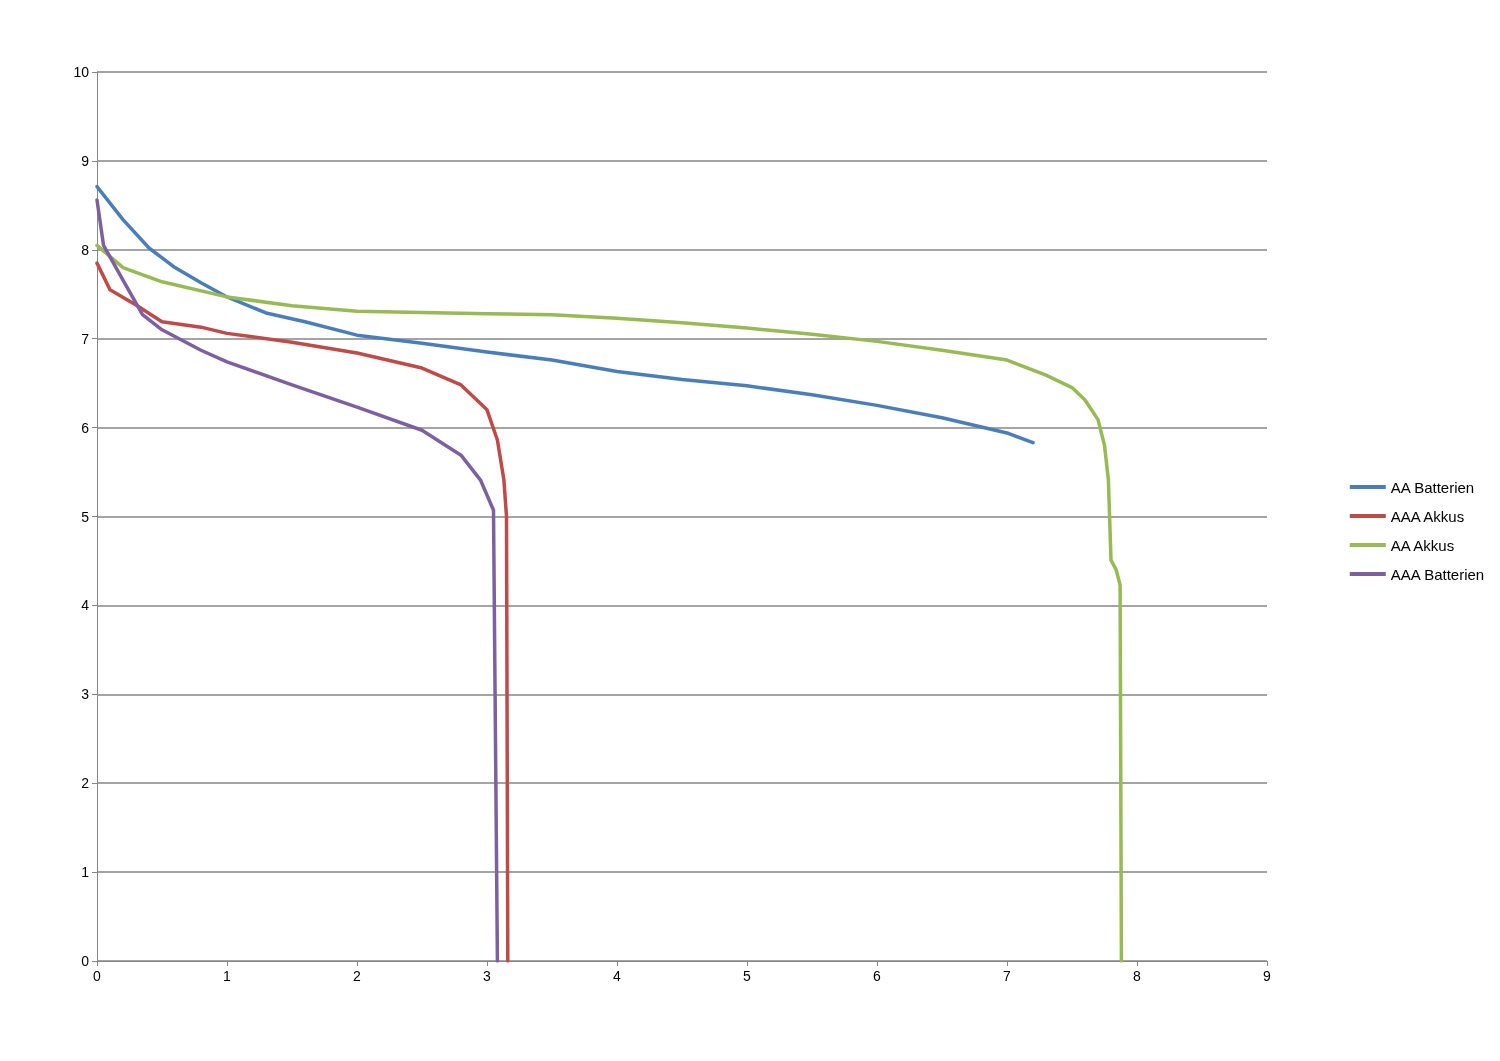 This screenshot has width=1500, height=1061. What do you see at coordinates (97, 976) in the screenshot?
I see `x-tick-label: 0` at bounding box center [97, 976].